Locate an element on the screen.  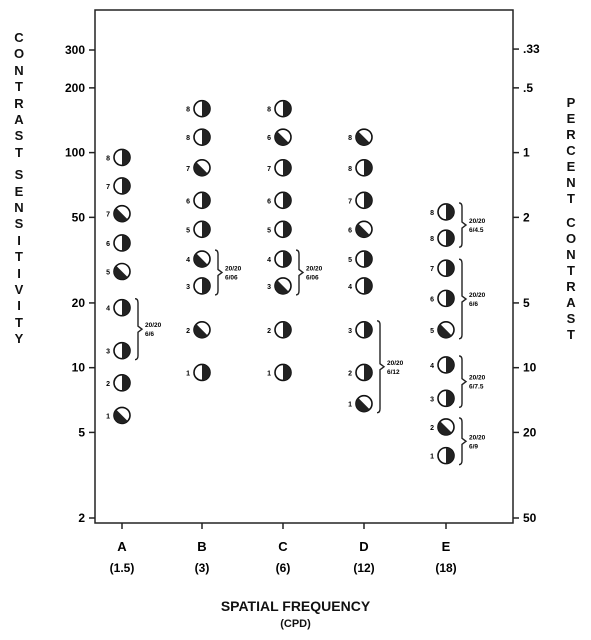
x-axis-title: SPATIAL FREQUENCY is located at coordinates (295, 606).